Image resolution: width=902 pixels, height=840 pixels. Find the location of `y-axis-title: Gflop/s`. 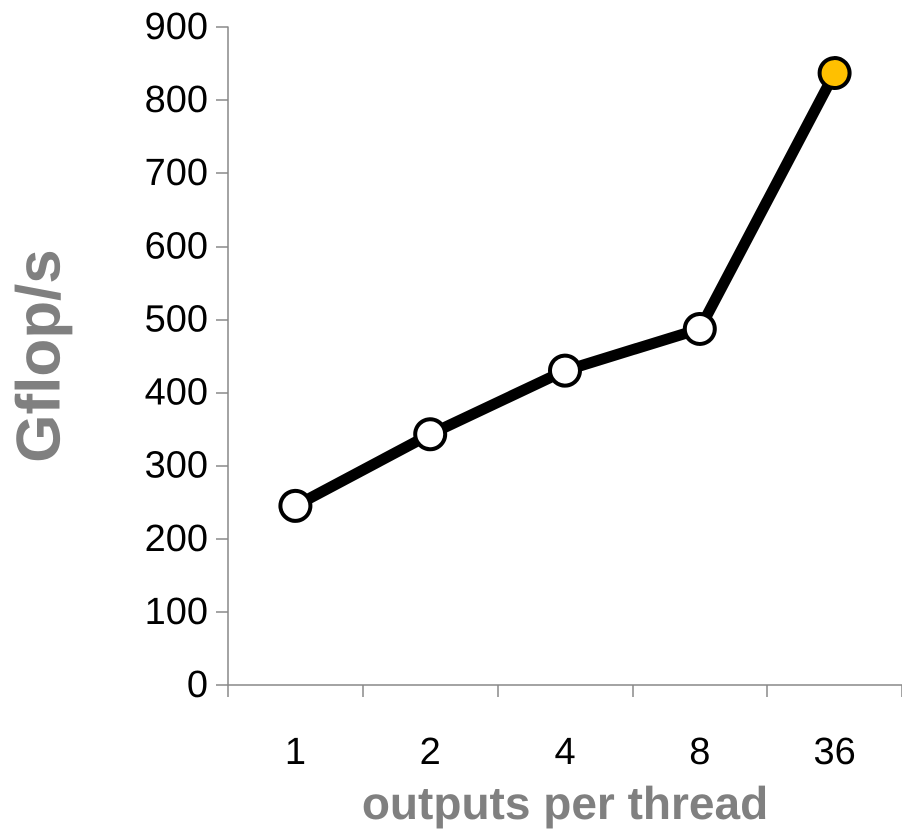

y-axis-title: Gflop/s is located at coordinates (39, 356).